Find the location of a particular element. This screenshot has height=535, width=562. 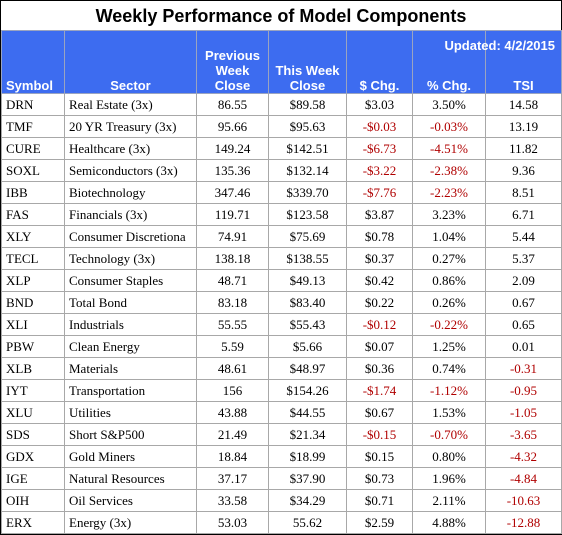

cell-tsi: -0.95 is located at coordinates (523, 390).